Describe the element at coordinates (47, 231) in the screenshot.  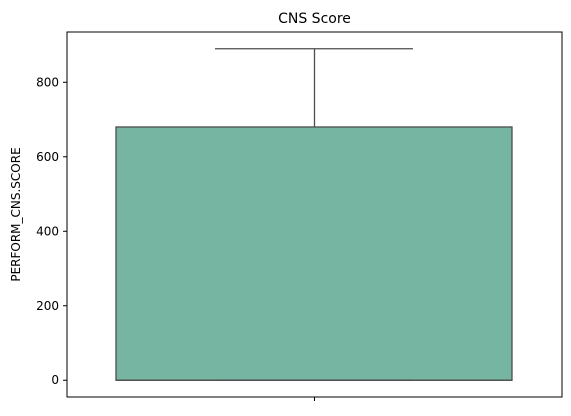
I see `y-tick-label: 400` at that location.